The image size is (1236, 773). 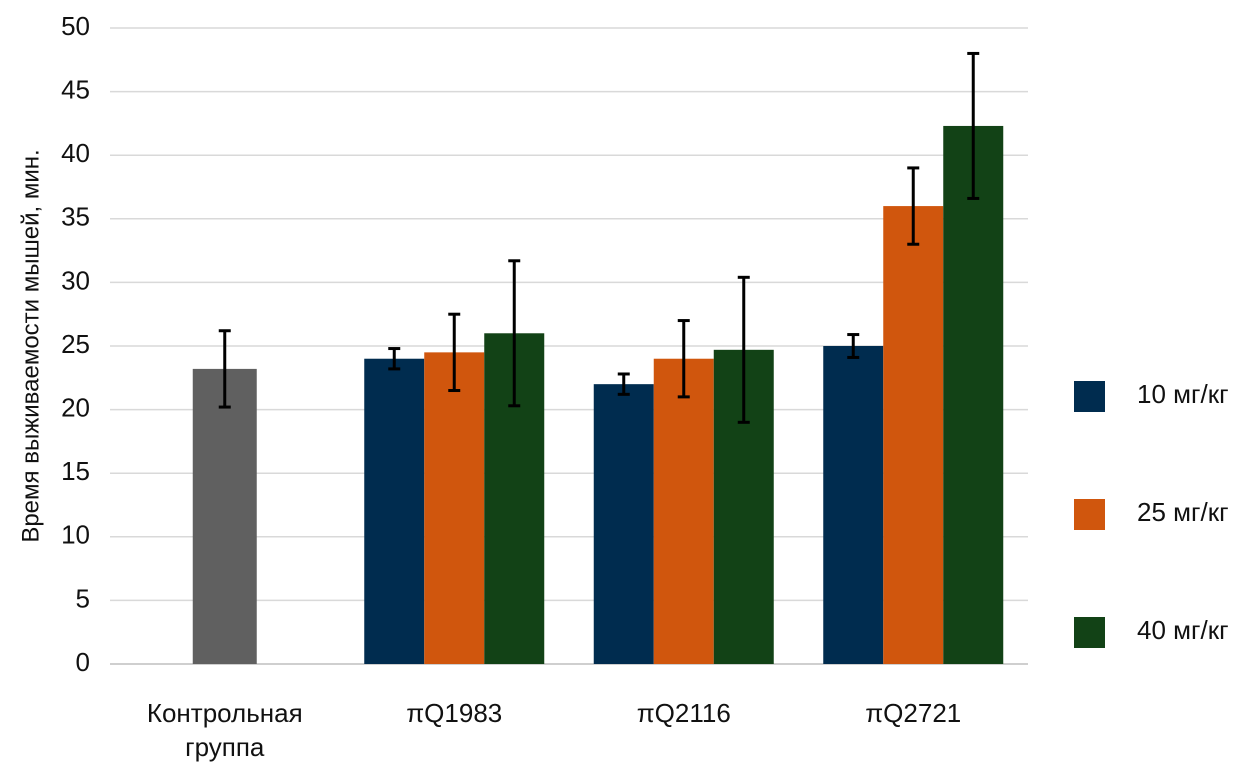 I want to click on y-tick-label: 15, so click(x=75, y=471).